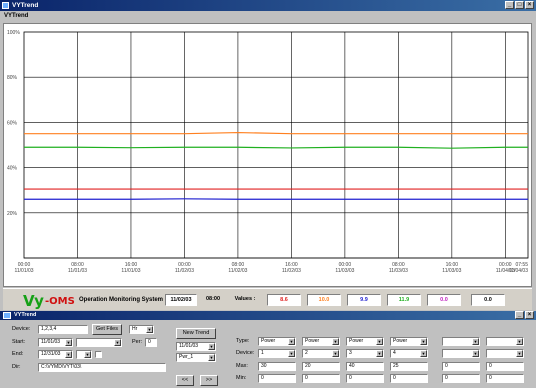  I want to click on x-tick-label: 08:00, so click(398, 265).